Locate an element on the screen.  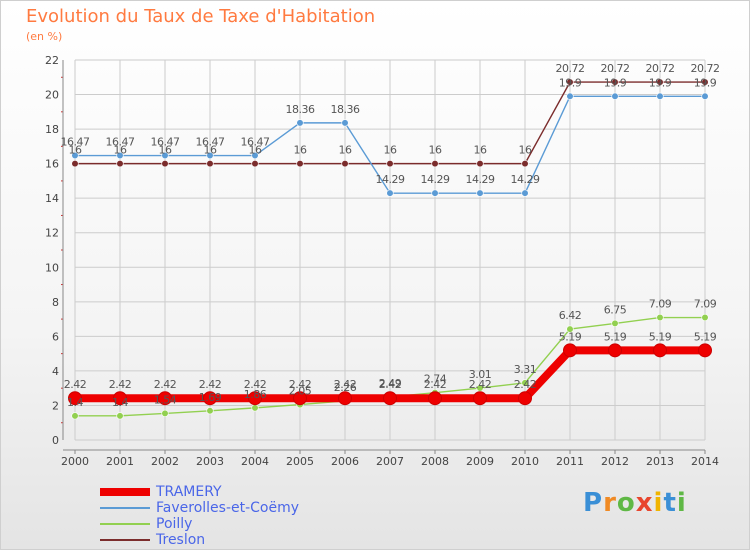
data-label: 2.05 is located at coordinates (300, 391).